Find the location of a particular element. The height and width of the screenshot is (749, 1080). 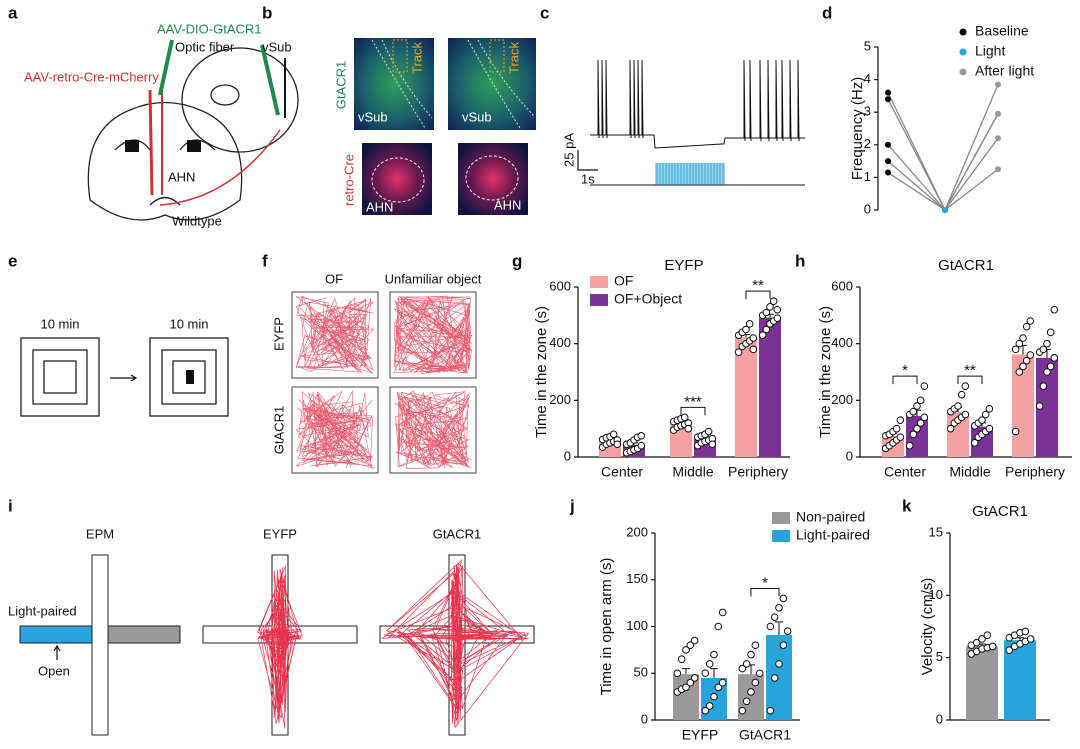

significance-label: * is located at coordinates (765, 582).